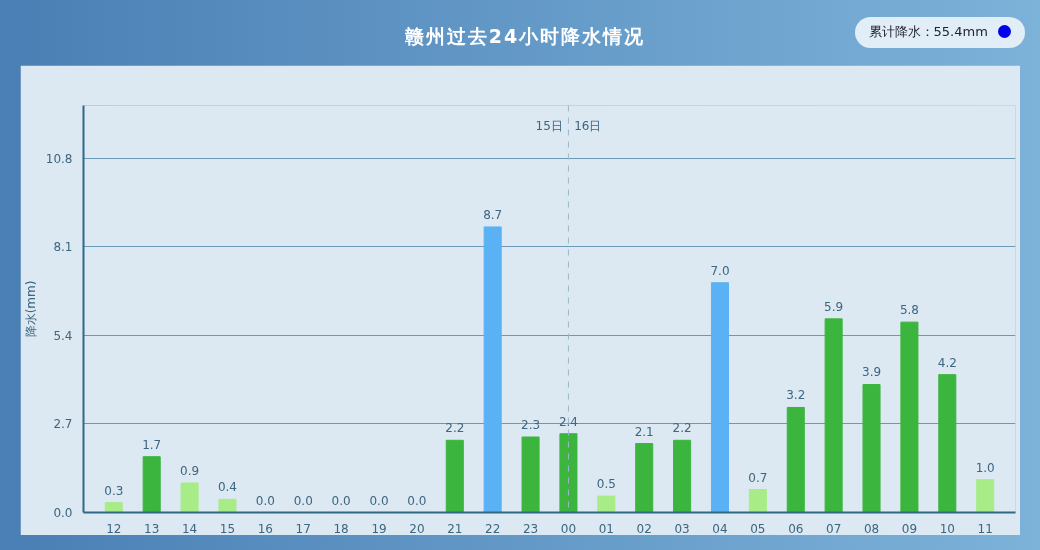 Image resolution: width=1040 pixels, height=550 pixels. What do you see at coordinates (227, 528) in the screenshot?
I see `x-tick-label: 15` at bounding box center [227, 528].